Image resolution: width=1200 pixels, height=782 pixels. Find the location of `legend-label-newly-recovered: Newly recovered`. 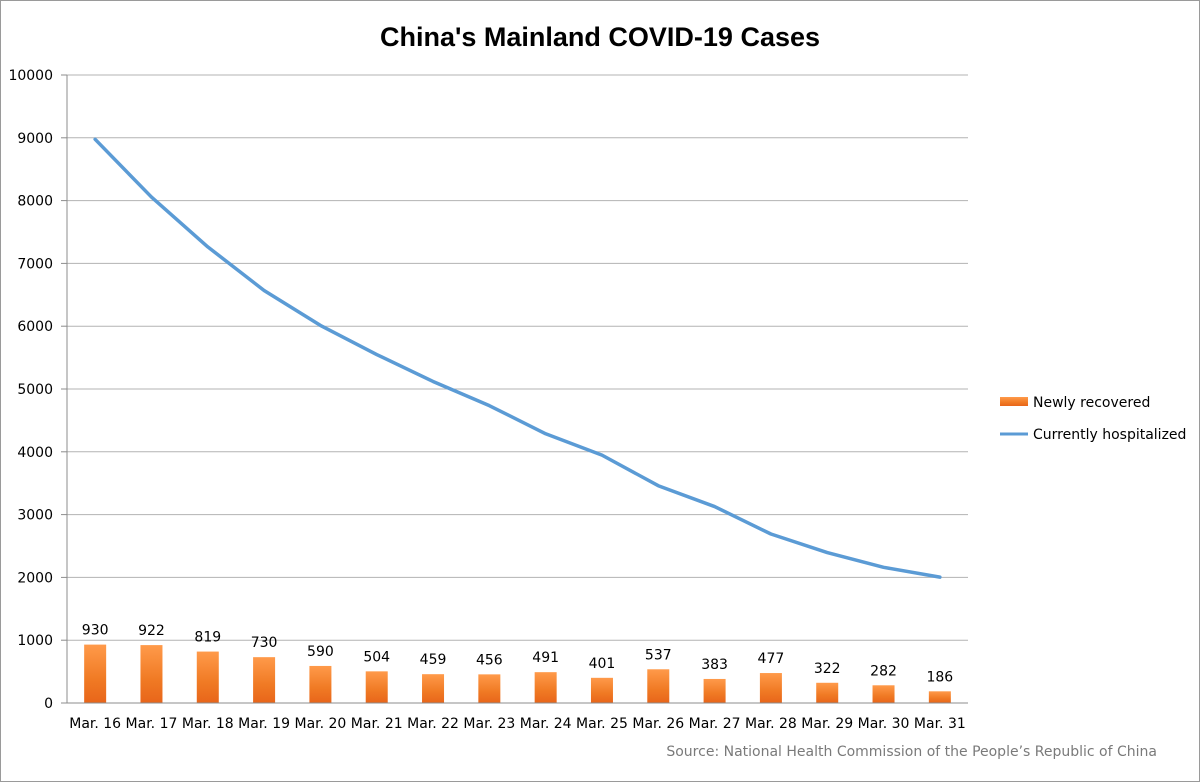

legend-label-newly-recovered: Newly recovered is located at coordinates (1091, 403).